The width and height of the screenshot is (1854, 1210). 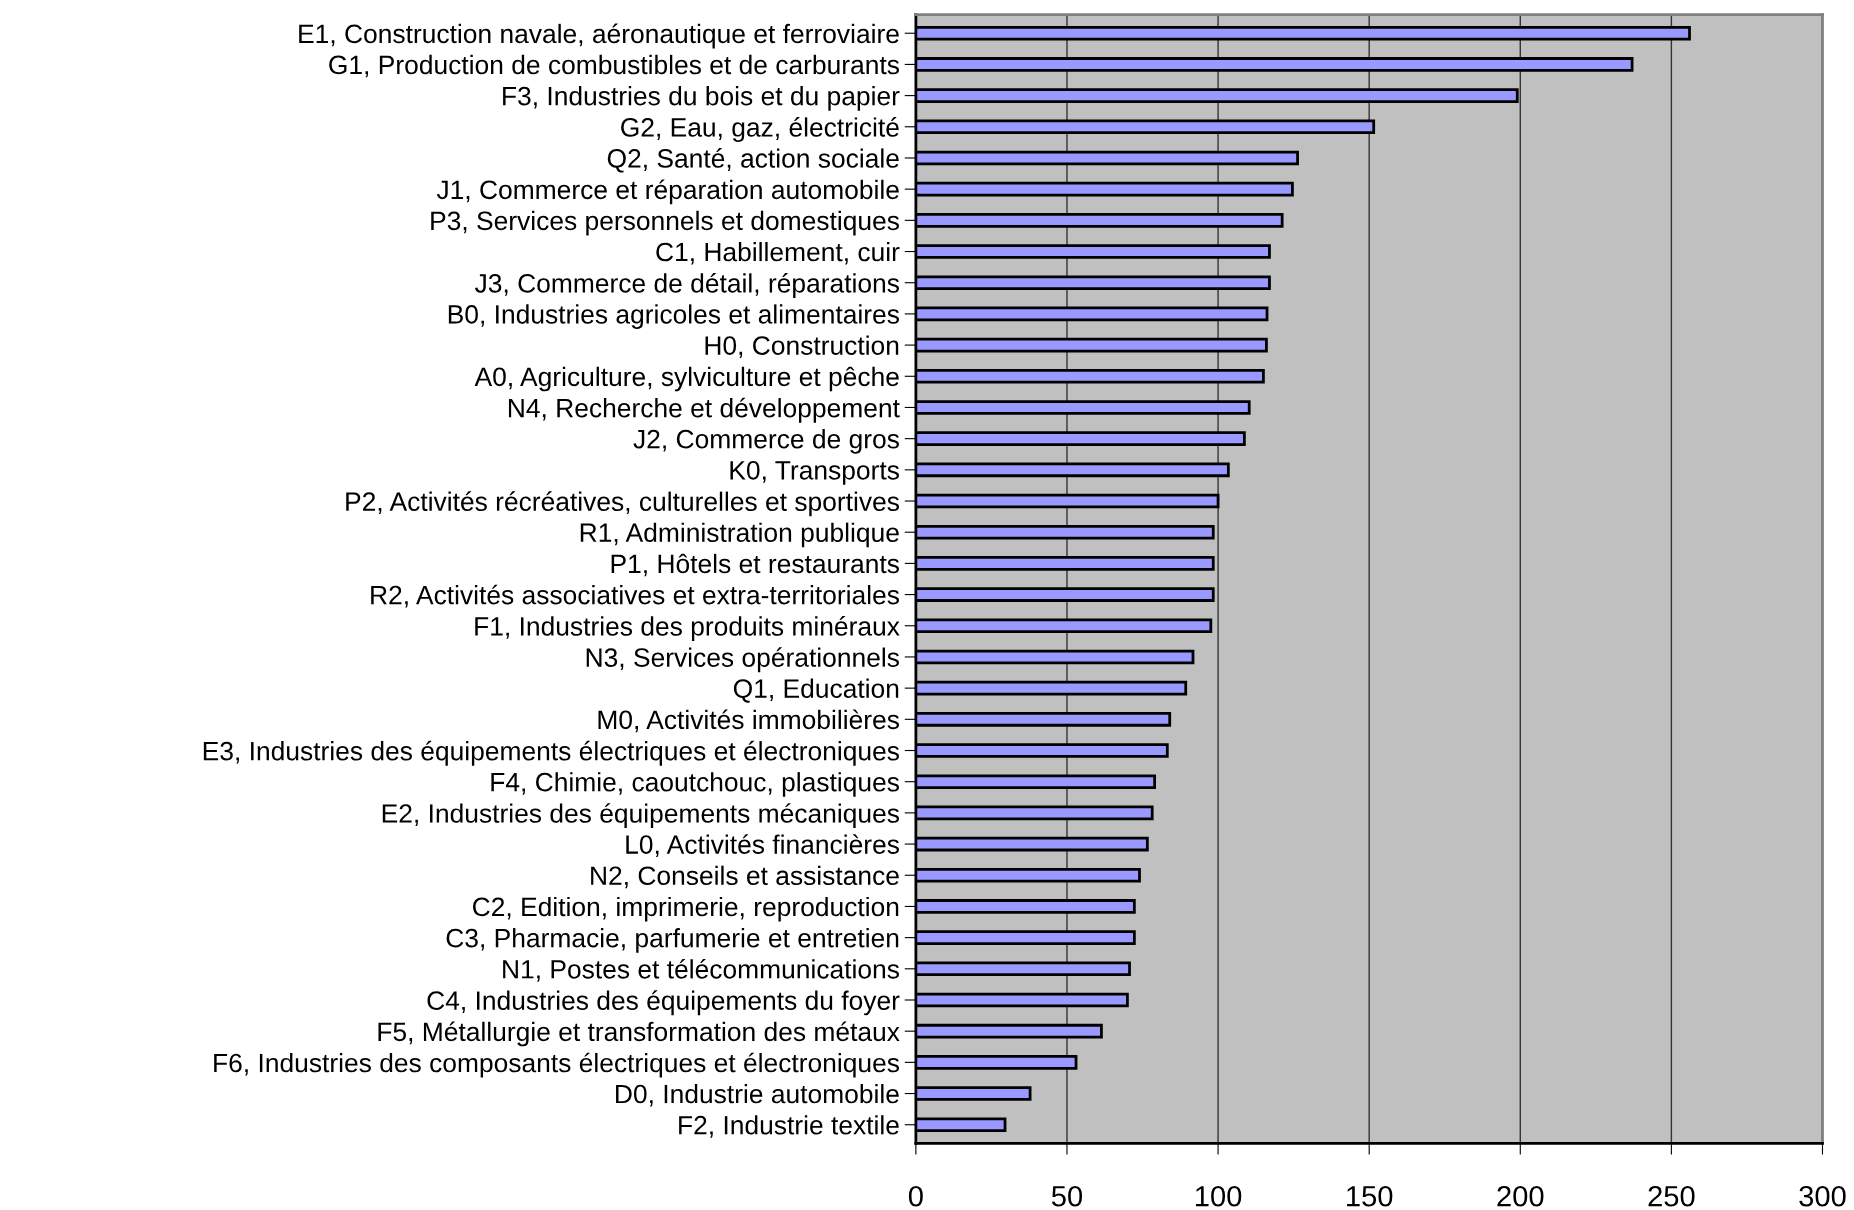 What do you see at coordinates (687, 628) in the screenshot?
I see `y-tick-label: F1, Industries des produits minéraux` at bounding box center [687, 628].